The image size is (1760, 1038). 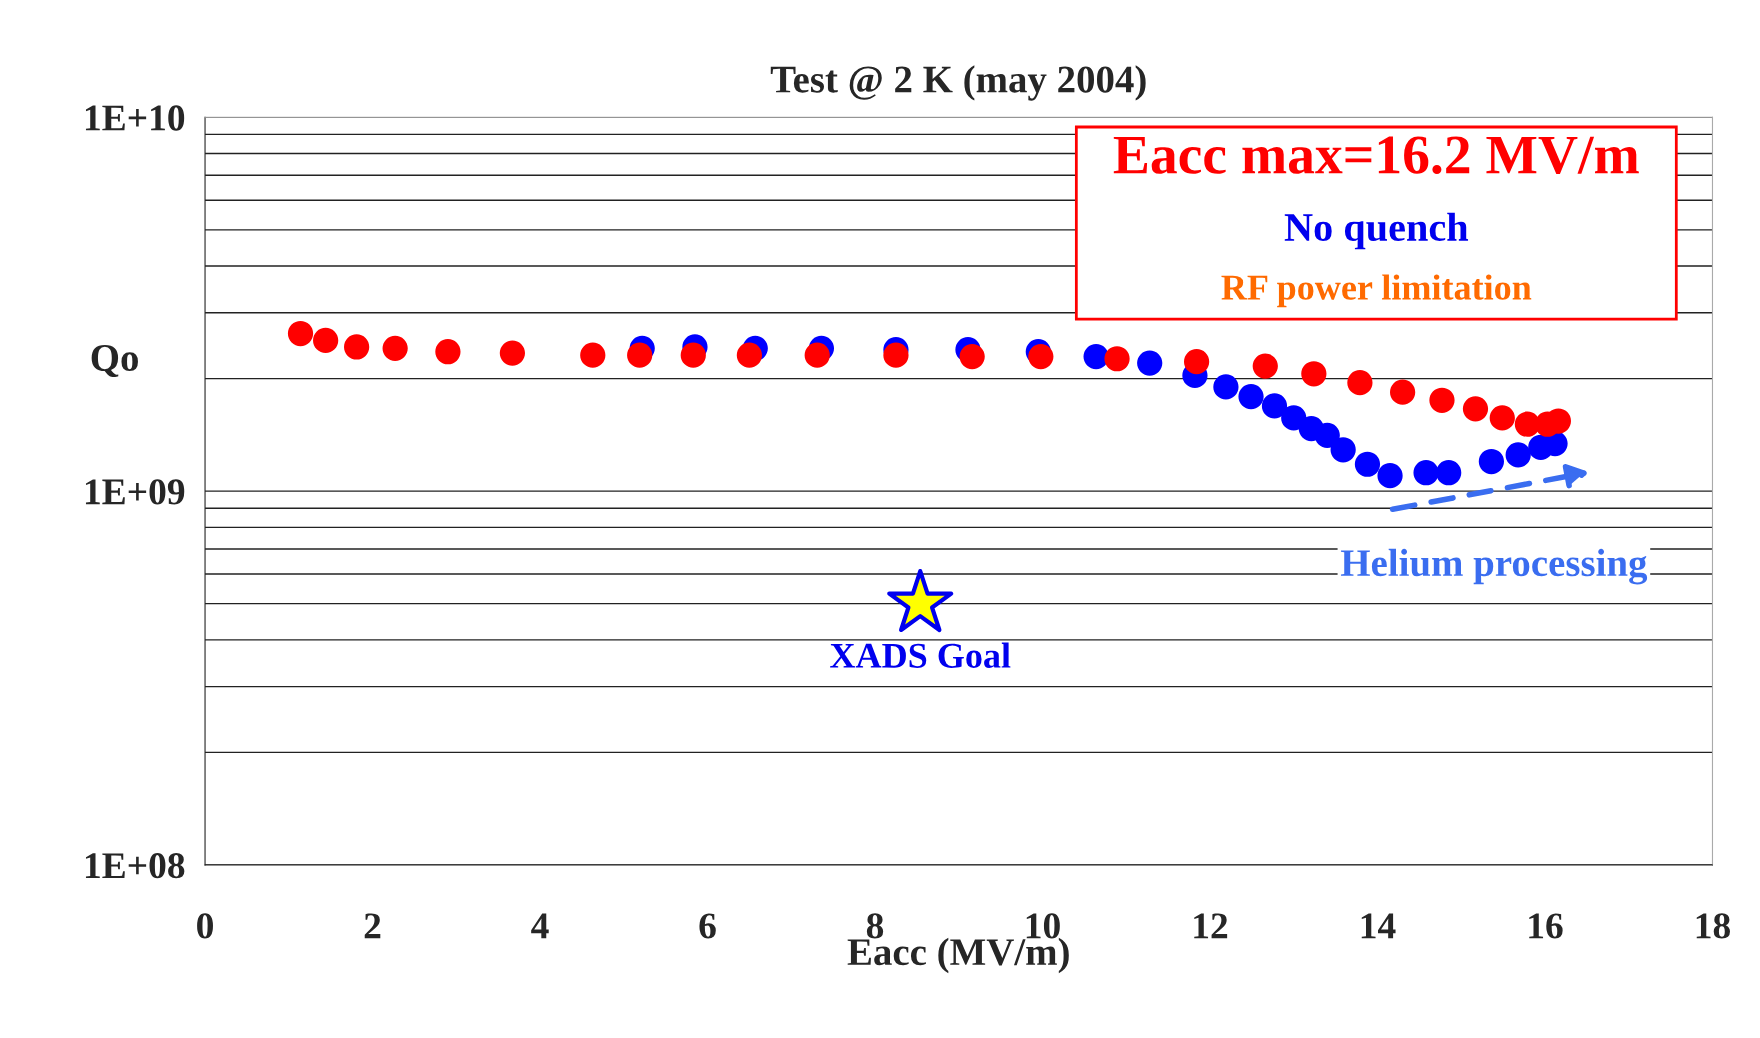 What do you see at coordinates (372, 926) in the screenshot?
I see `x-tick-label: 2` at bounding box center [372, 926].